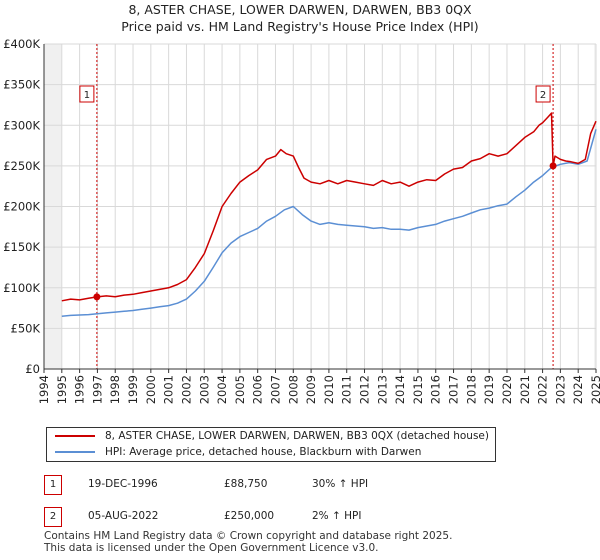 Image resolution: width=600 pixels, height=560 pixels. I want to click on y-tick-label: £100K, so click(21, 288).